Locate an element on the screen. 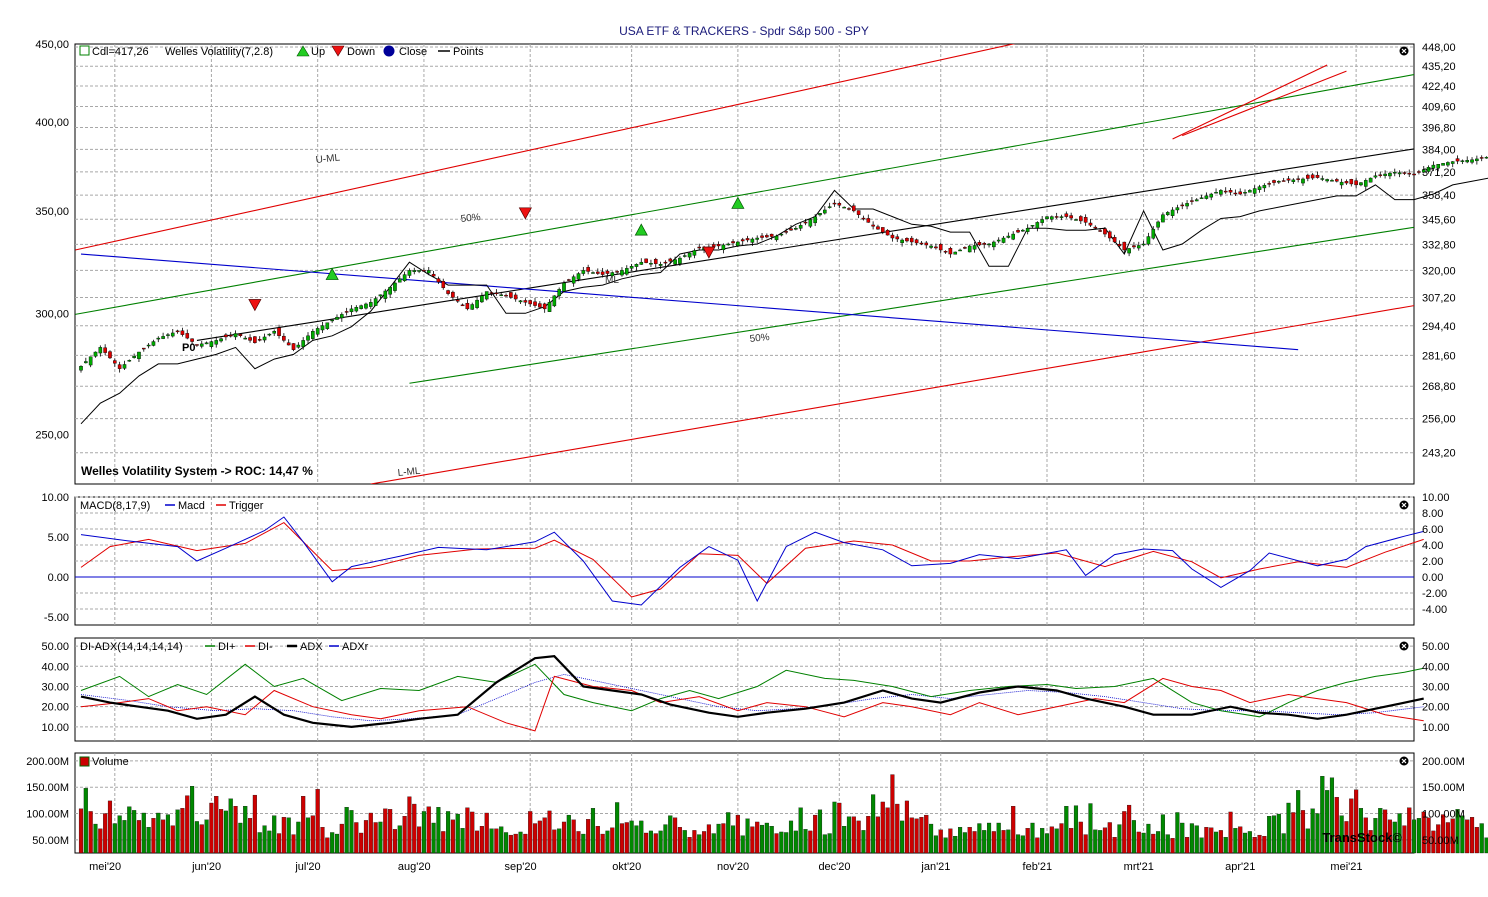 The width and height of the screenshot is (1488, 897). left-tick-label: 50.00 is located at coordinates (55, 647).